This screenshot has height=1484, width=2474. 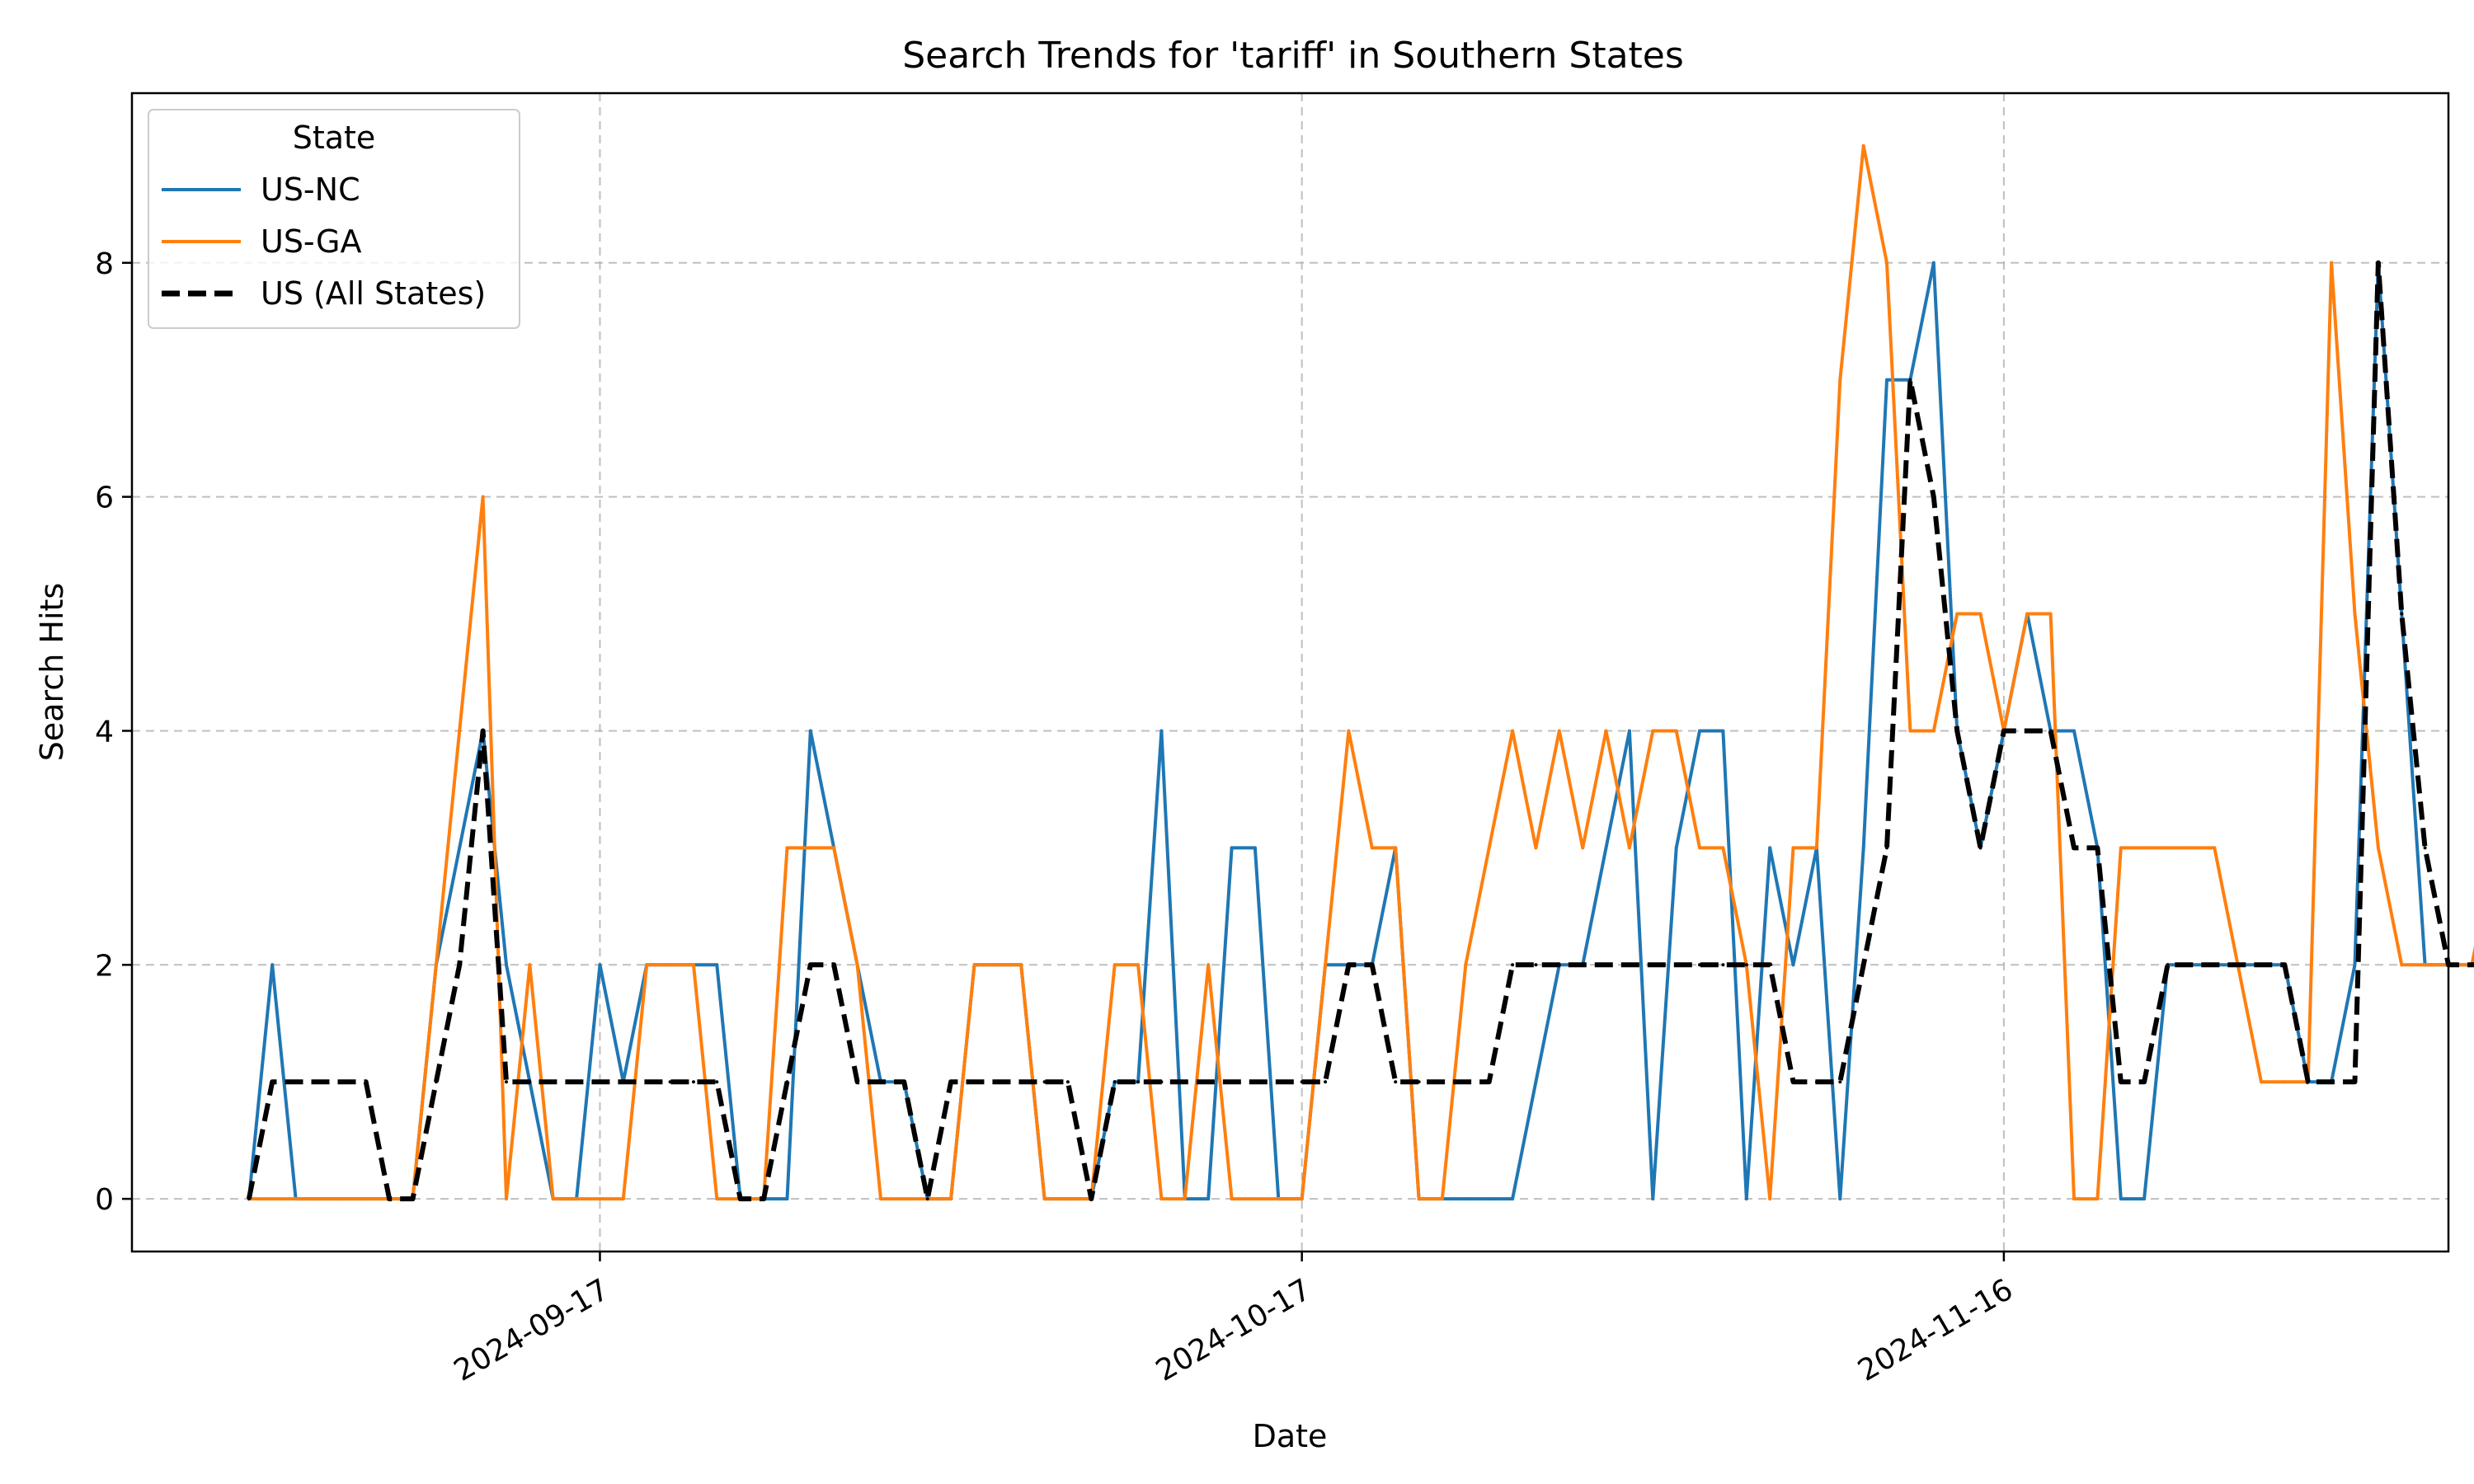 What do you see at coordinates (104, 1200) in the screenshot?
I see `y-tick-label: 0` at bounding box center [104, 1200].